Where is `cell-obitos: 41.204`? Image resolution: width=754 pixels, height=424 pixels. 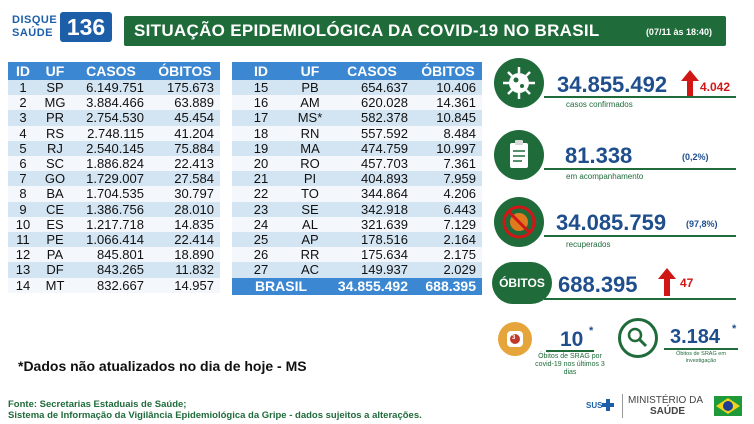 cell-obitos: 41.204 is located at coordinates (185, 133).